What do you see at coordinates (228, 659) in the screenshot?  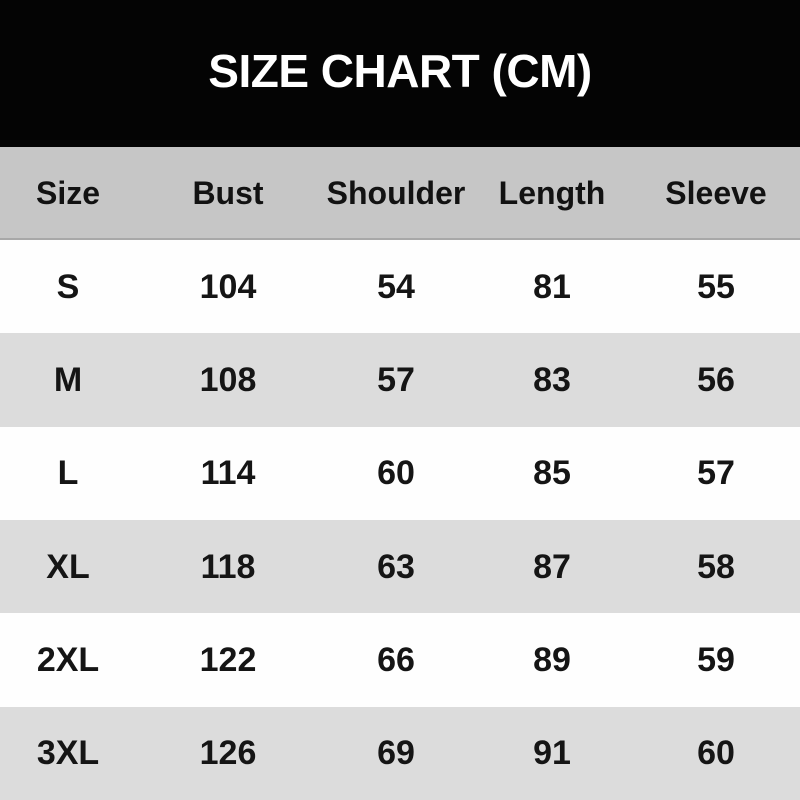 I see `value-cell: 122` at bounding box center [228, 659].